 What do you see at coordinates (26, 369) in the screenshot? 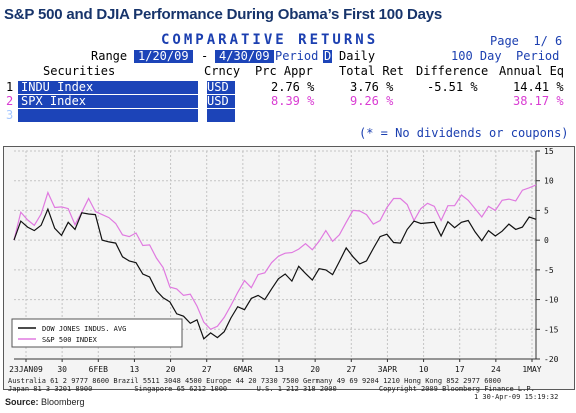
I see `x-tick-label: 23JAN09` at bounding box center [26, 369].